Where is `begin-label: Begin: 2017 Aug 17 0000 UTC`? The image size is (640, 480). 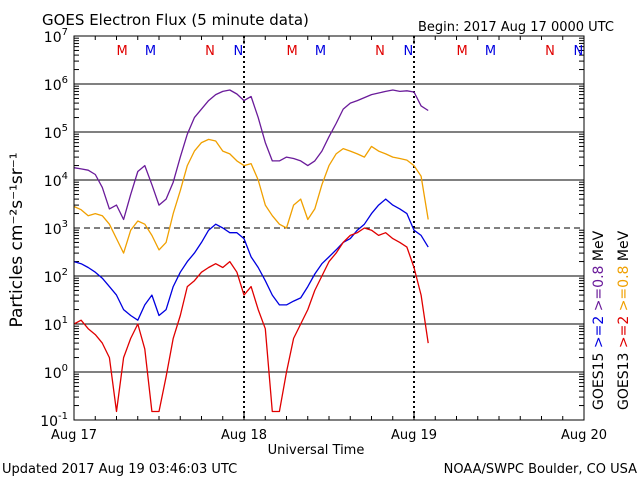
begin-label: Begin: 2017 Aug 17 0000 UTC is located at coordinates (516, 27).